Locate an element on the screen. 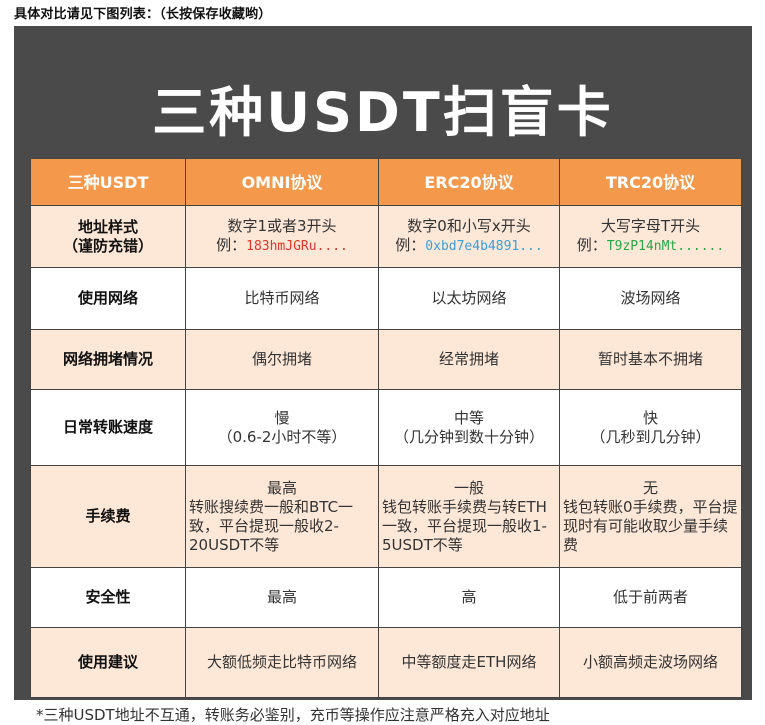 The image size is (765, 725). cell-trc-speed: 快 （几秒到几分钟） is located at coordinates (650, 427).